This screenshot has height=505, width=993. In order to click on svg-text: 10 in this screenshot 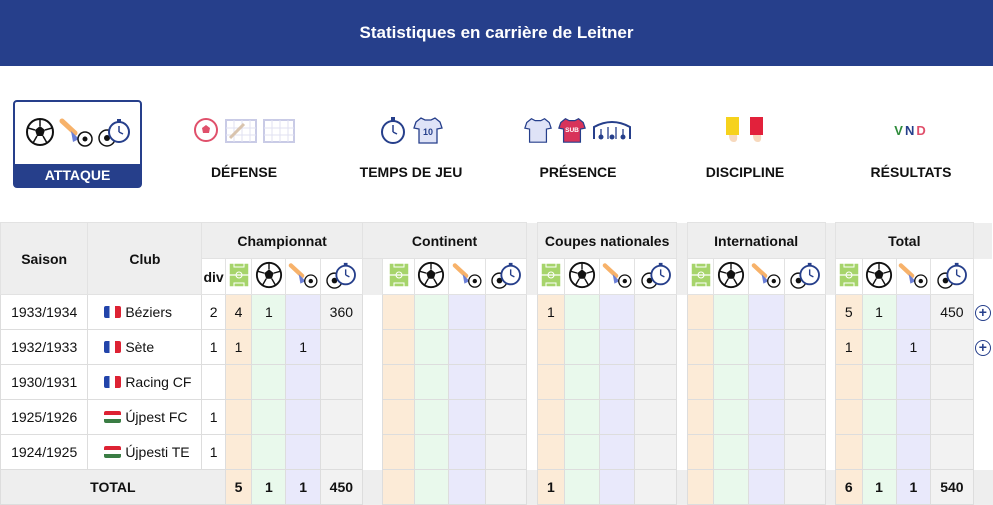, I will do `click(428, 132)`.